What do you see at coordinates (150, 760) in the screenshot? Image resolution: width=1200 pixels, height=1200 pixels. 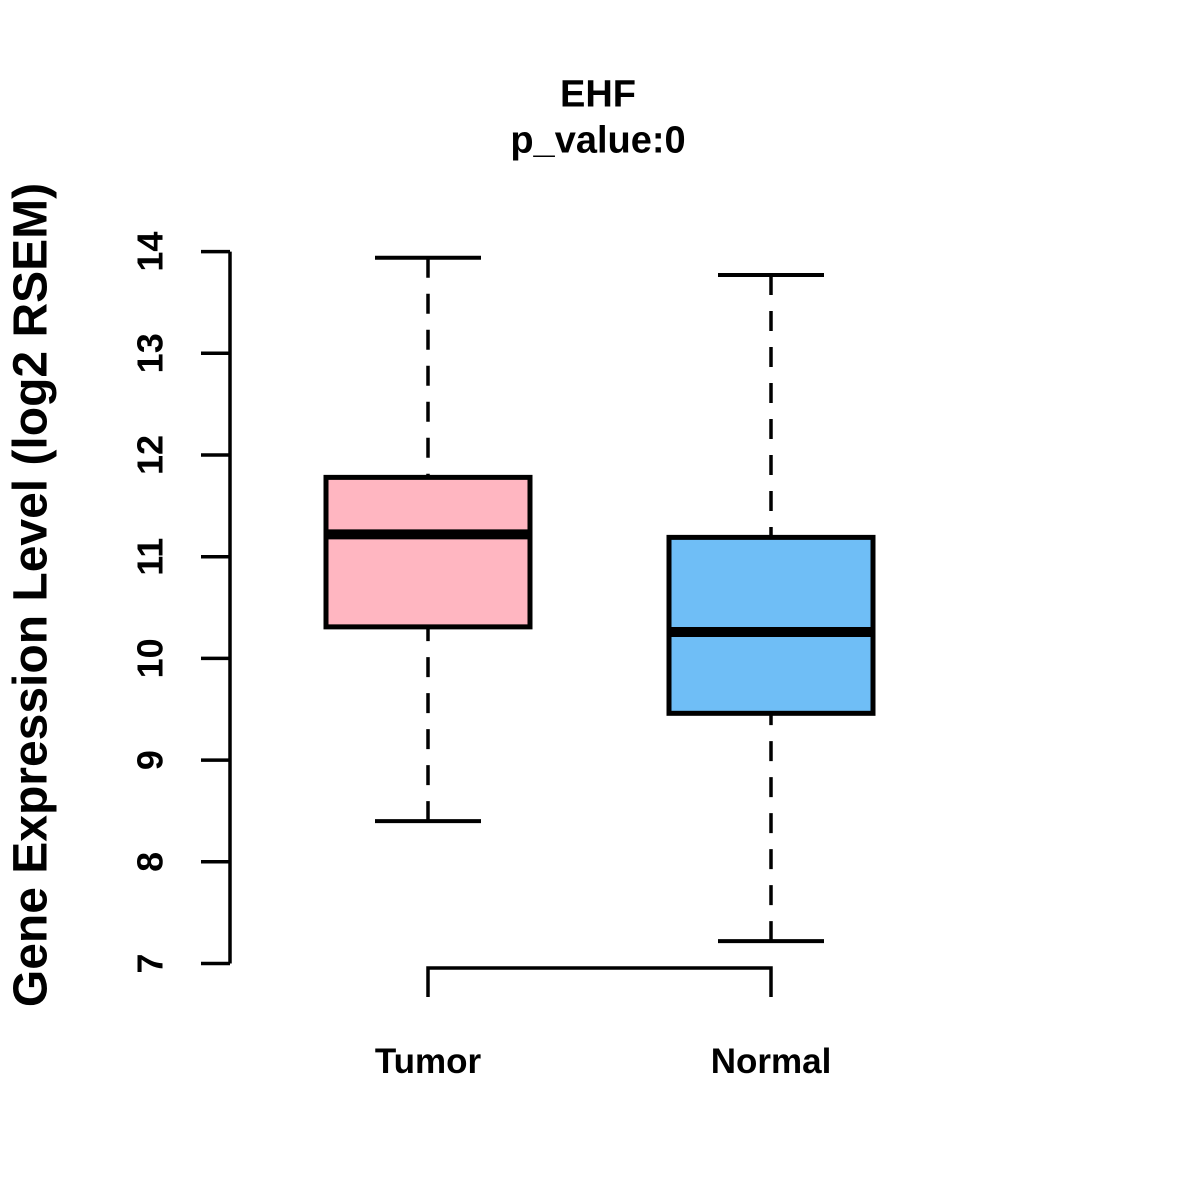 I see `y-tick-label: 9` at bounding box center [150, 760].